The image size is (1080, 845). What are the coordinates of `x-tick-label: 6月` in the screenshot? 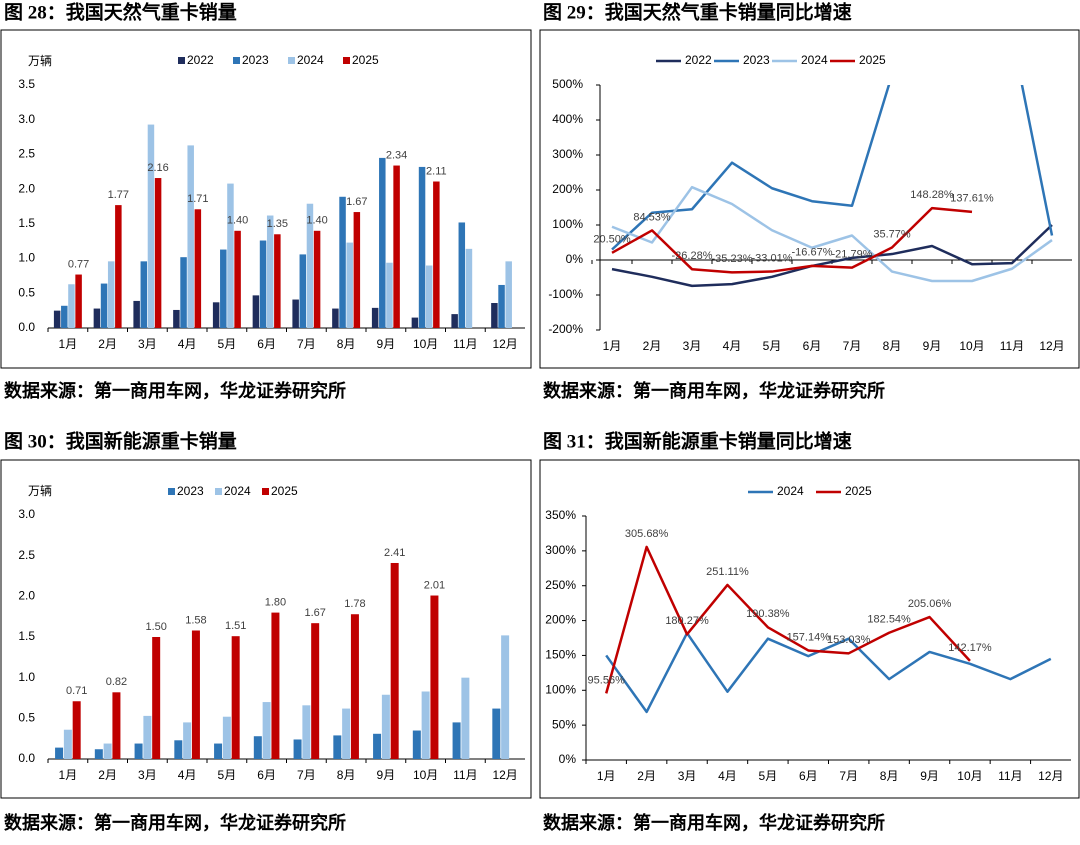 It's located at (812, 346).